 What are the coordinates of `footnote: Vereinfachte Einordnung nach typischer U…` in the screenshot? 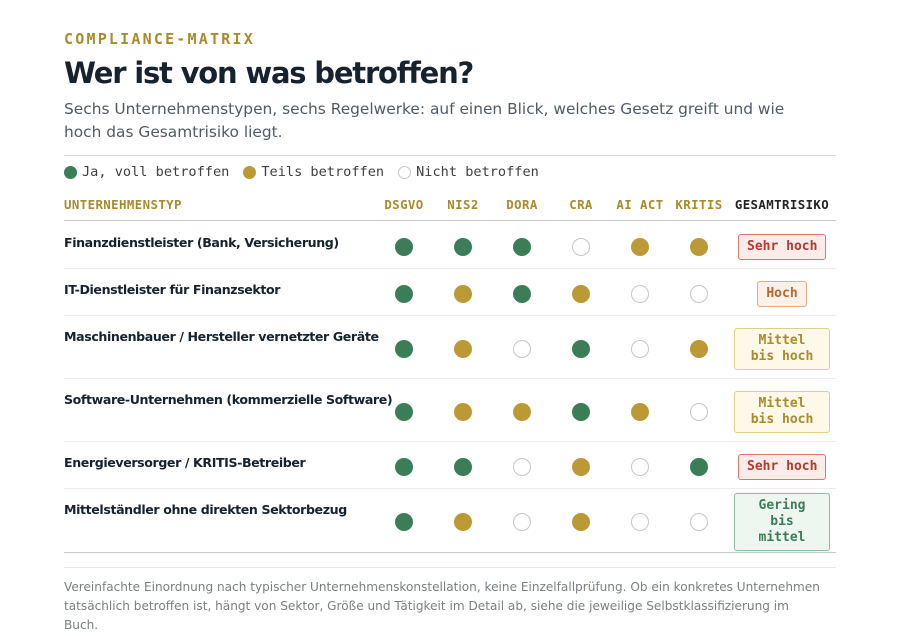 It's located at (442, 606).